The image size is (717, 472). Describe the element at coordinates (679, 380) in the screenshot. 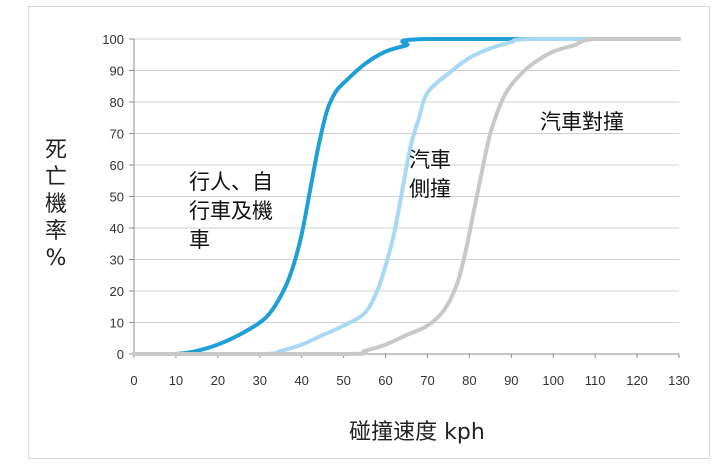

I see `x-tick-label: 130` at that location.